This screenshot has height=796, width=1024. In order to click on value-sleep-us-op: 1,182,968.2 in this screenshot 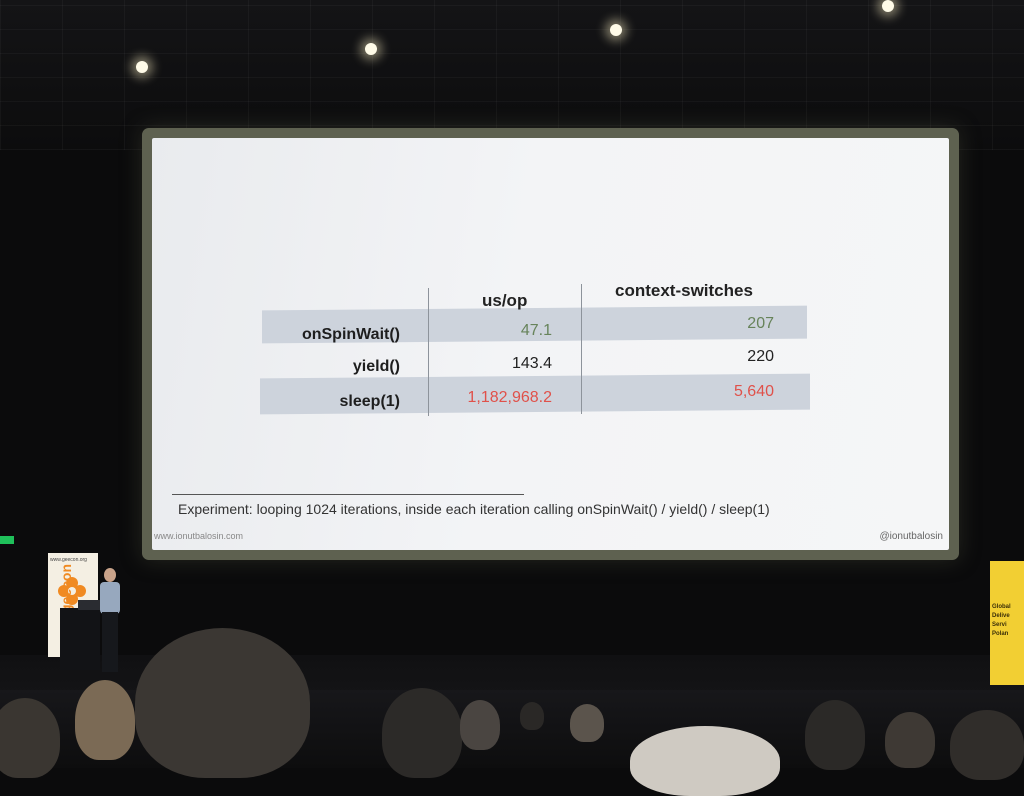, I will do `click(509, 397)`.